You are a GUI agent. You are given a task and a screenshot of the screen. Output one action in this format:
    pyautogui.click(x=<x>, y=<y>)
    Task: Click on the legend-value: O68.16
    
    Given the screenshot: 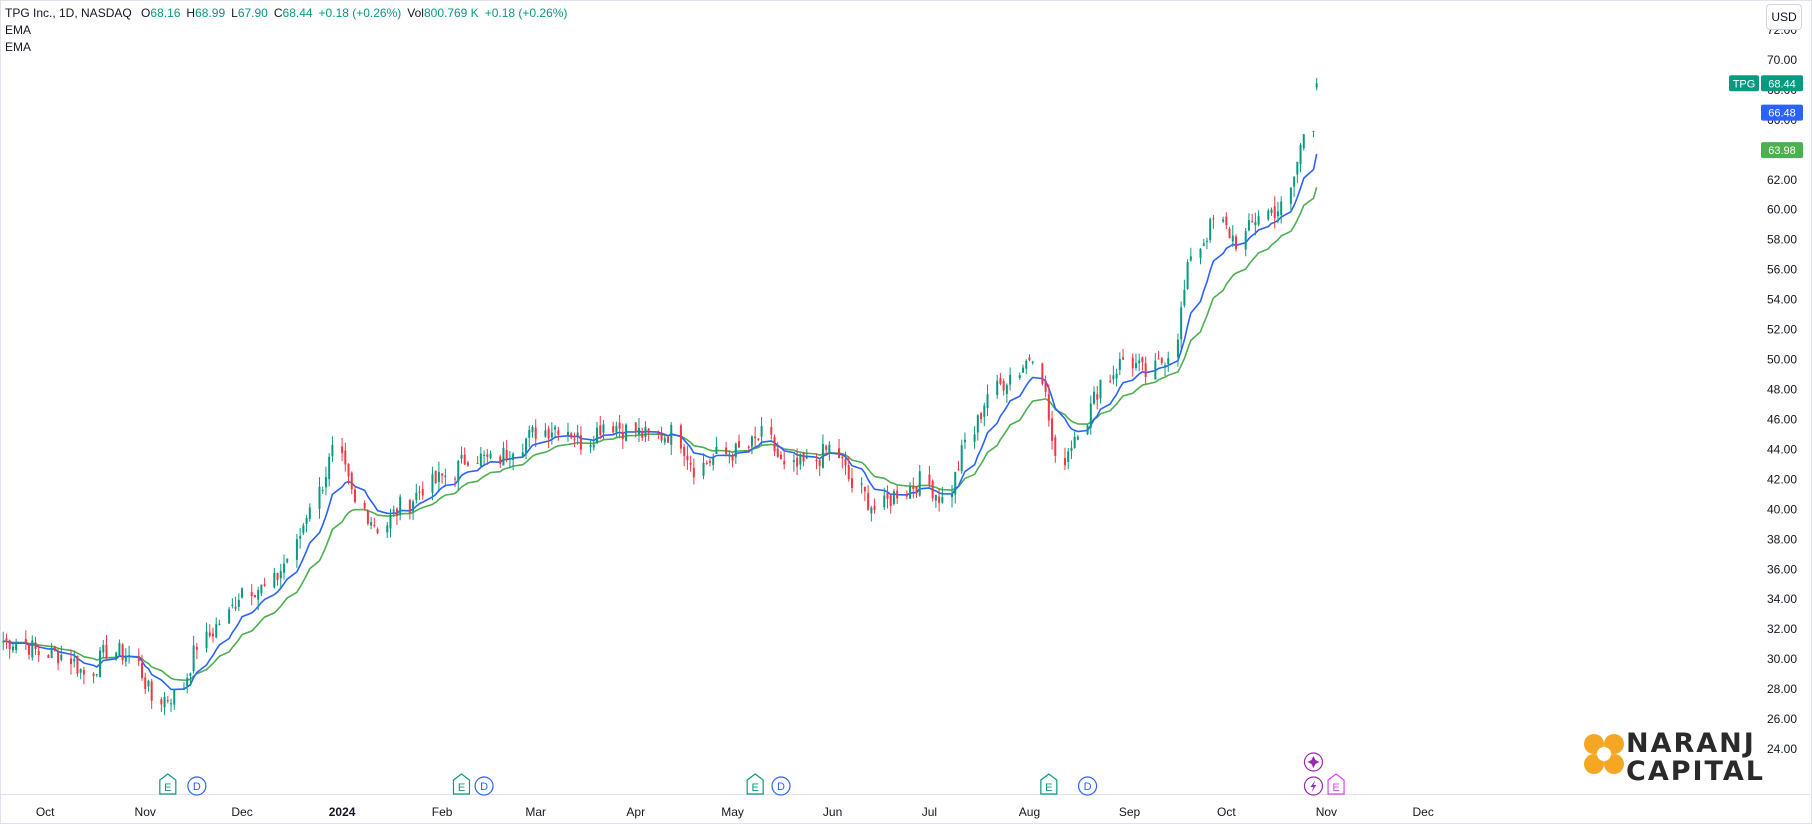 What is the action you would take?
    pyautogui.click(x=161, y=13)
    